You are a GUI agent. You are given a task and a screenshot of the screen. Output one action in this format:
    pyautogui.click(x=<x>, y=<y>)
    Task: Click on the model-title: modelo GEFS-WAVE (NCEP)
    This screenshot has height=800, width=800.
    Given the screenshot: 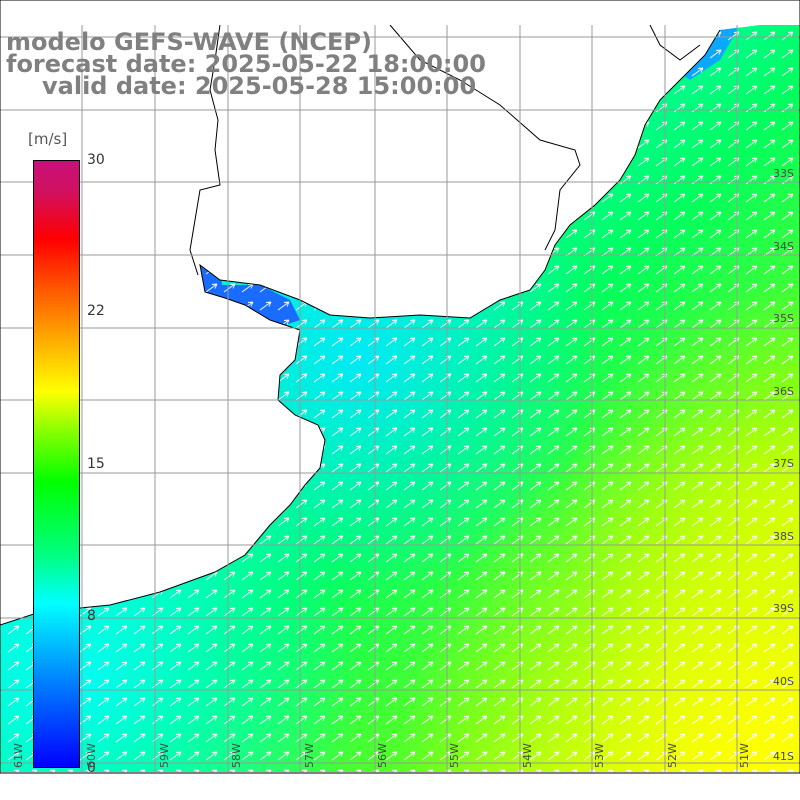 What is the action you would take?
    pyautogui.click(x=189, y=42)
    